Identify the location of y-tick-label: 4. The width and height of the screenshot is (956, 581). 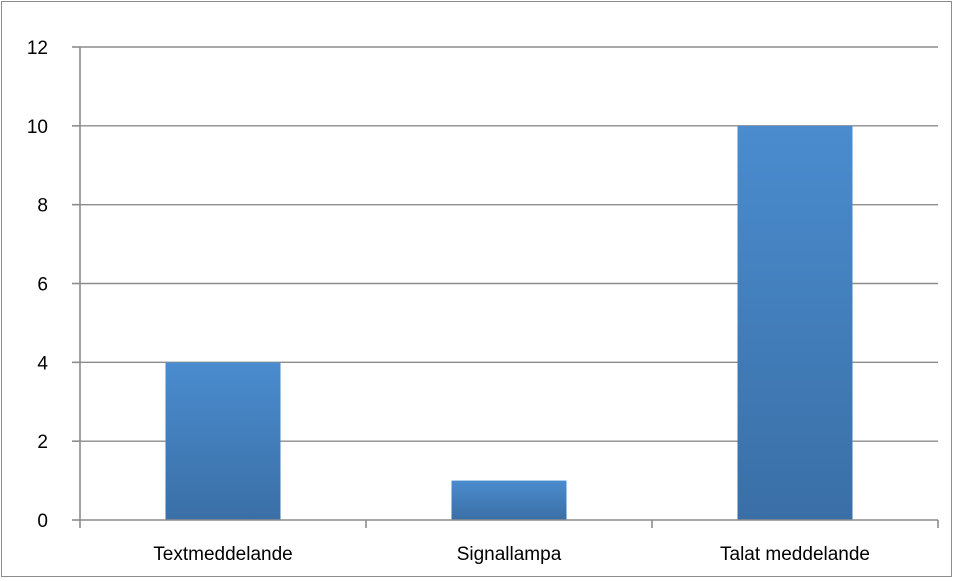
(42, 363).